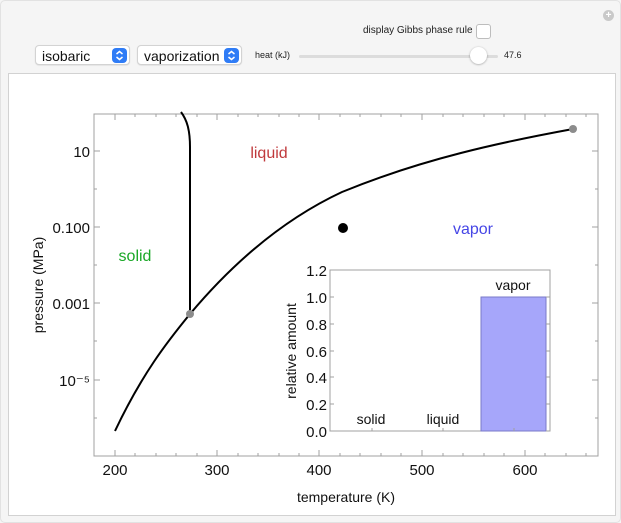 The image size is (621, 523). Describe the element at coordinates (71, 304) in the screenshot. I see `svg-text: 0.001` at that location.